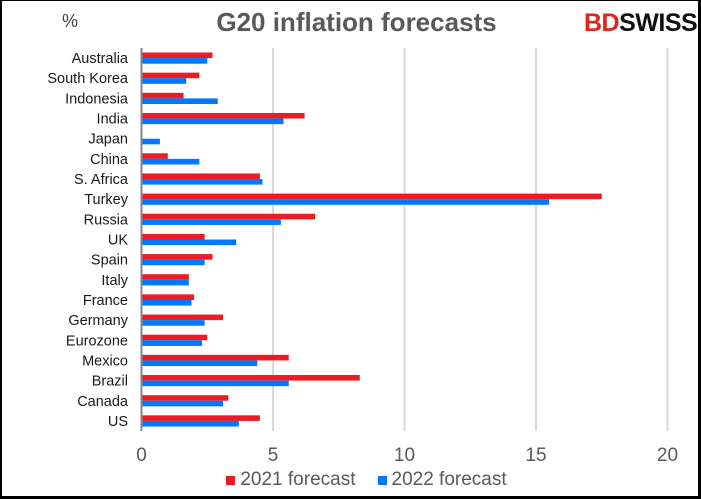 Image resolution: width=701 pixels, height=499 pixels. Describe the element at coordinates (250, 378) in the screenshot. I see `bar-2021-brazil` at that location.